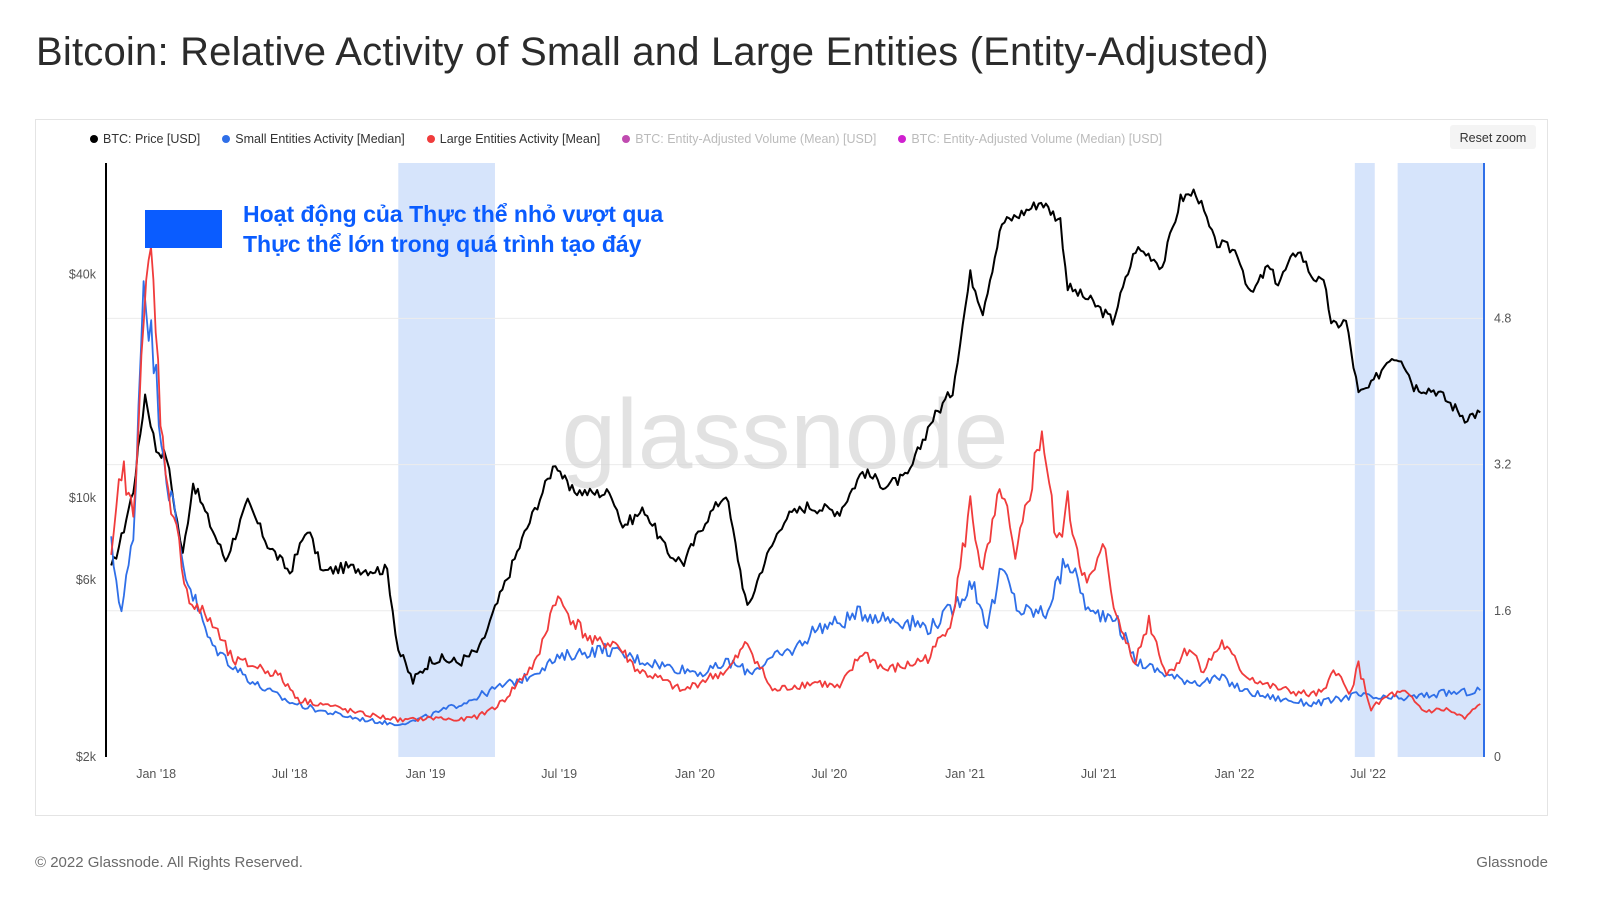 This screenshot has height=922, width=1600. Describe the element at coordinates (453, 214) in the screenshot. I see `annotation-line-1: Hoạt động của Thực thể nhỏ vượt qua` at that location.